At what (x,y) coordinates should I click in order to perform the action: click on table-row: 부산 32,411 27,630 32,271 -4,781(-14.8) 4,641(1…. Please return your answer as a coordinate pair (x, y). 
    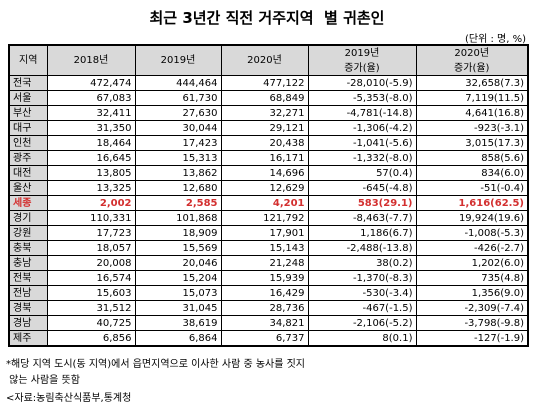
    Looking at the image, I should click on (268, 113).